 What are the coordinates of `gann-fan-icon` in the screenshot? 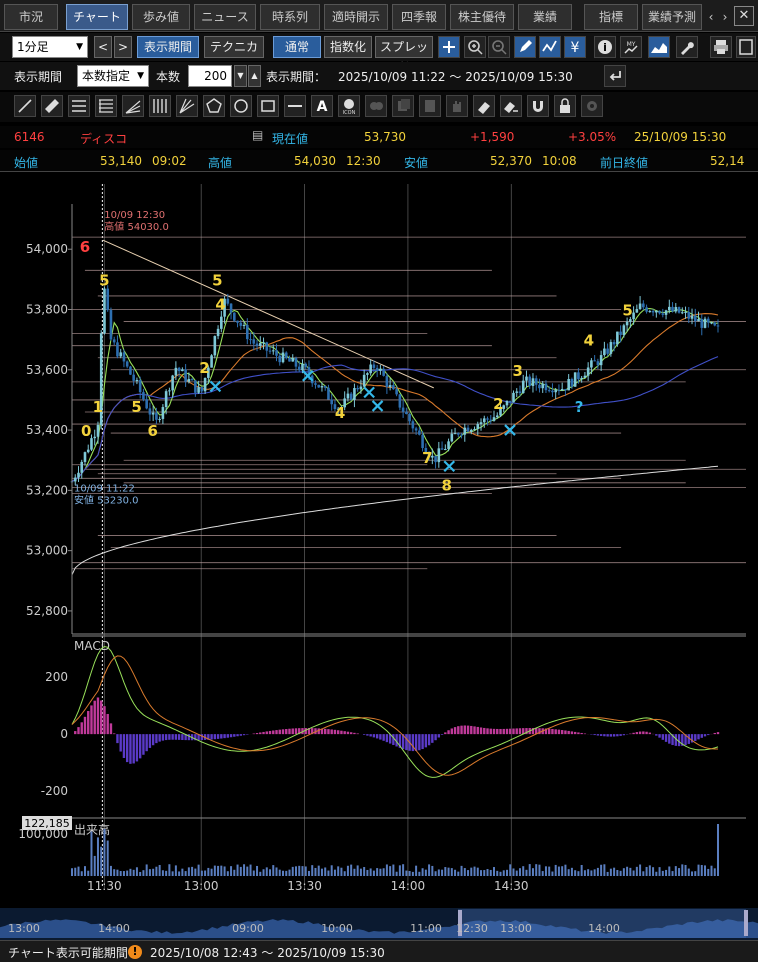 It's located at (187, 106).